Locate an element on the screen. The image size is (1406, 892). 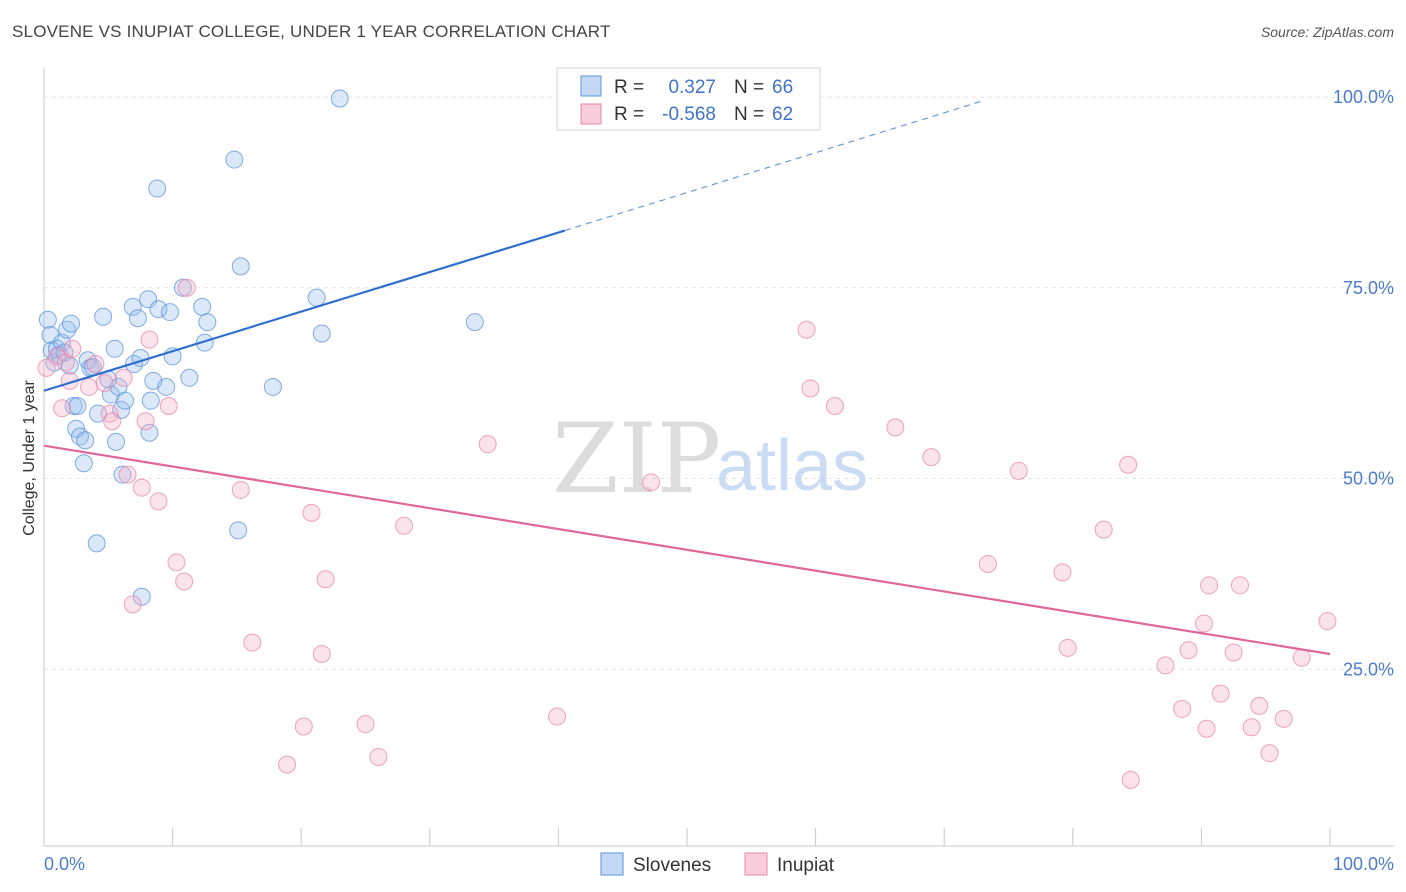
watermark: ZIP atlas is located at coordinates (710, 459).